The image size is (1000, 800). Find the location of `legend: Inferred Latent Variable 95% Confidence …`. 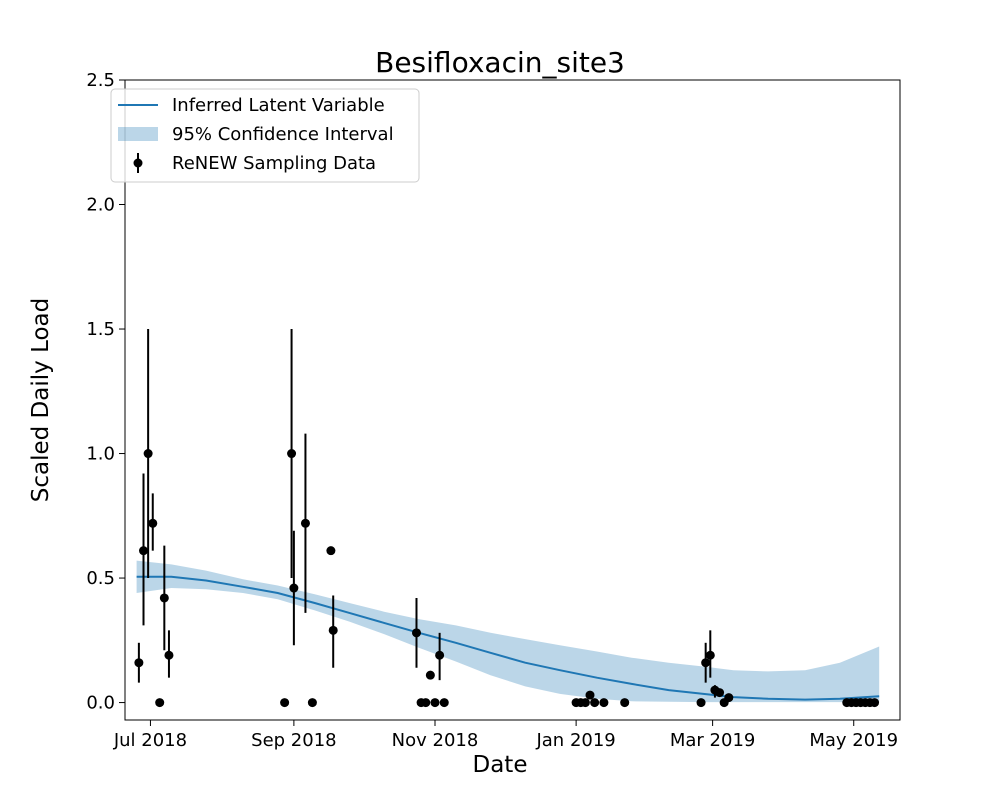

legend: Inferred Latent Variable 95% Confidence … is located at coordinates (265, 135).